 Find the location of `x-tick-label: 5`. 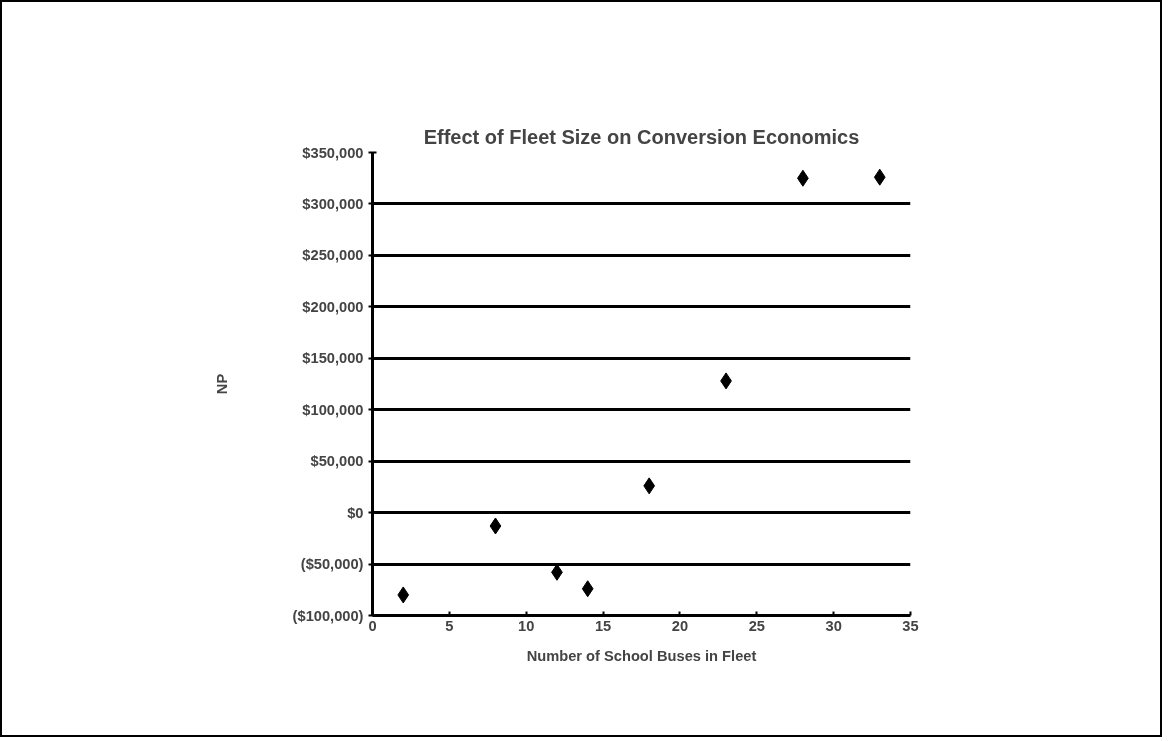

x-tick-label: 5 is located at coordinates (449, 625).